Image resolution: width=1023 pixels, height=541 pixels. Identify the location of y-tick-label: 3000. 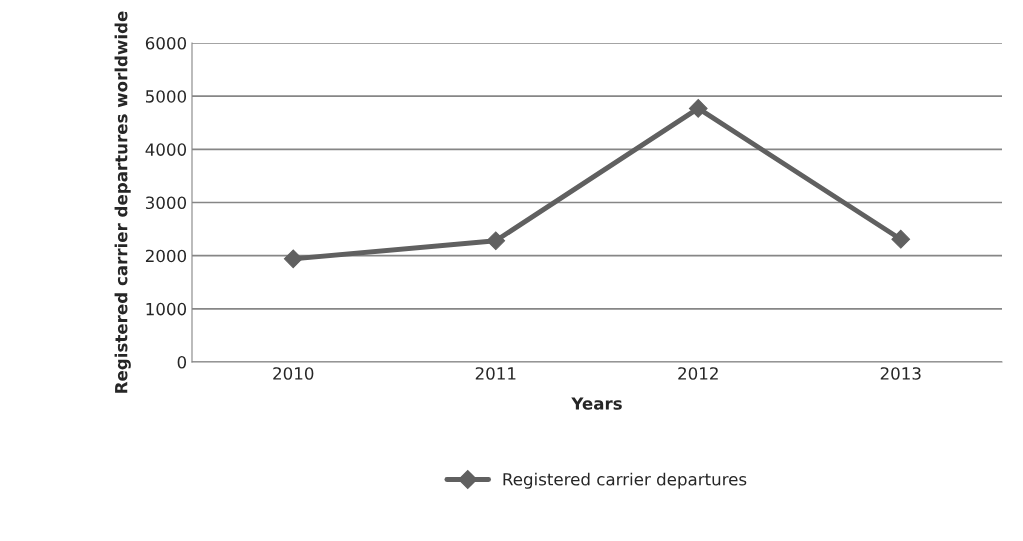
(166, 203).